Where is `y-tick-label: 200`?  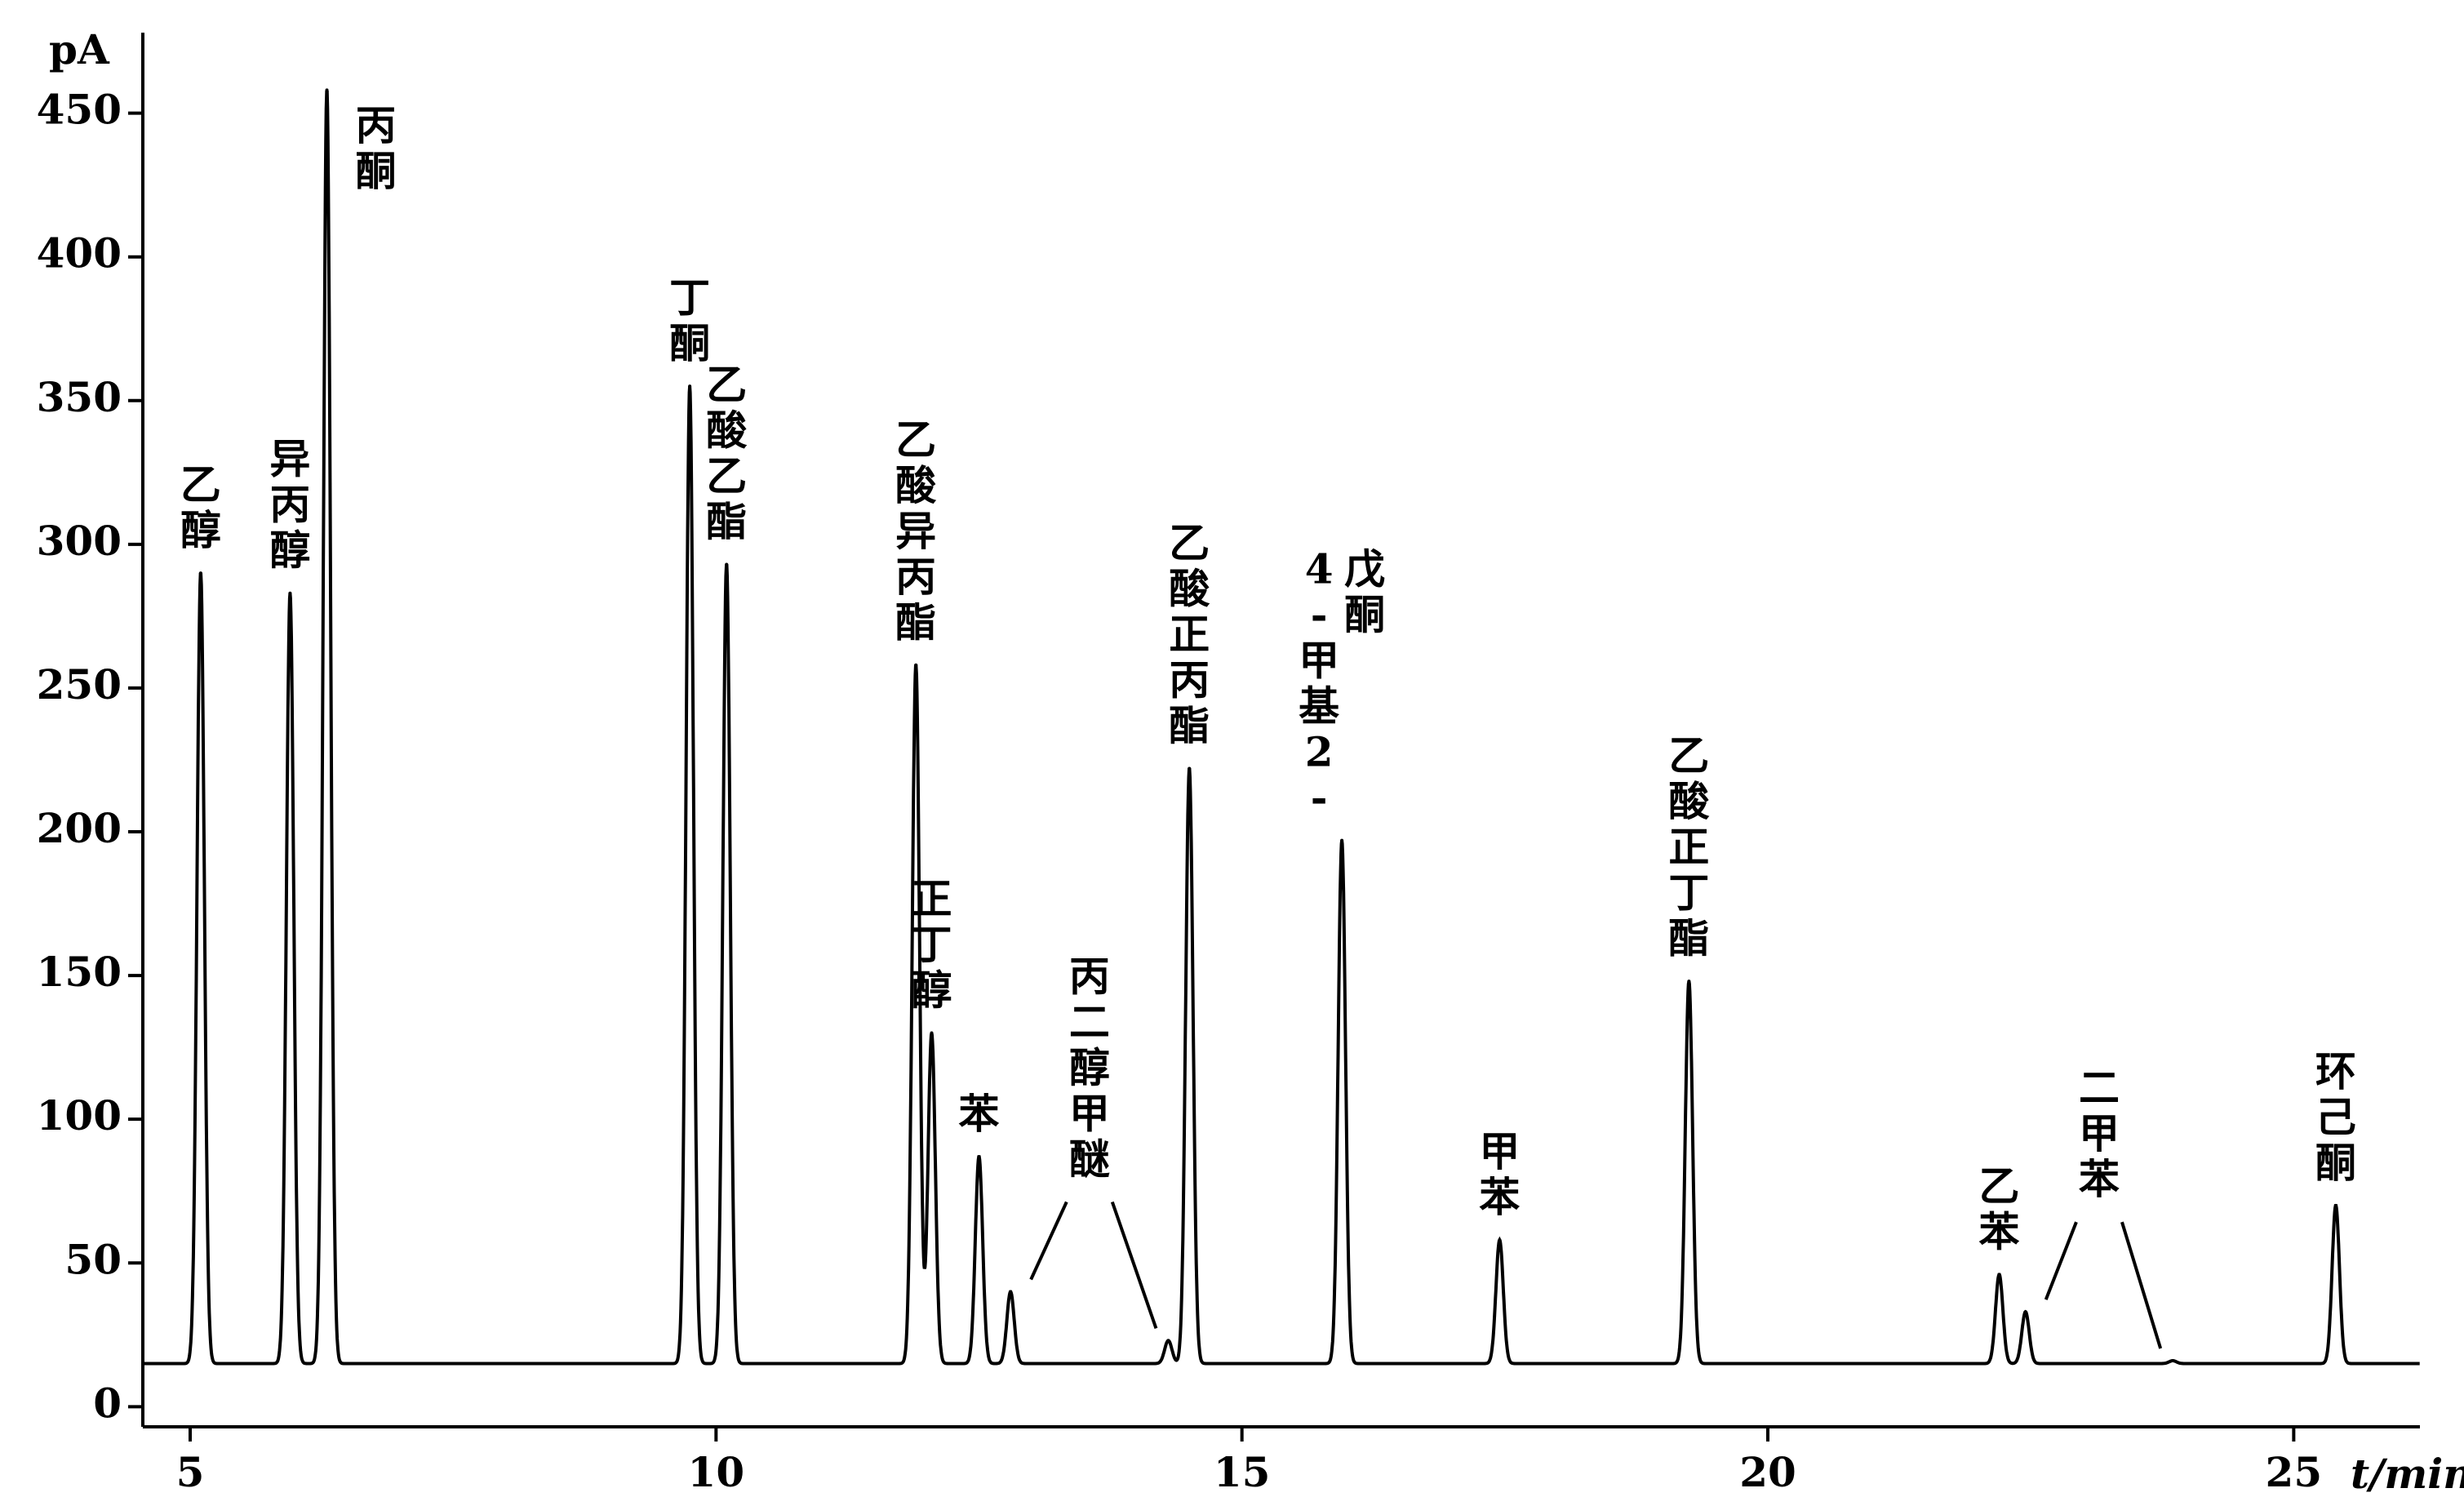 y-tick-label: 200 is located at coordinates (79, 828).